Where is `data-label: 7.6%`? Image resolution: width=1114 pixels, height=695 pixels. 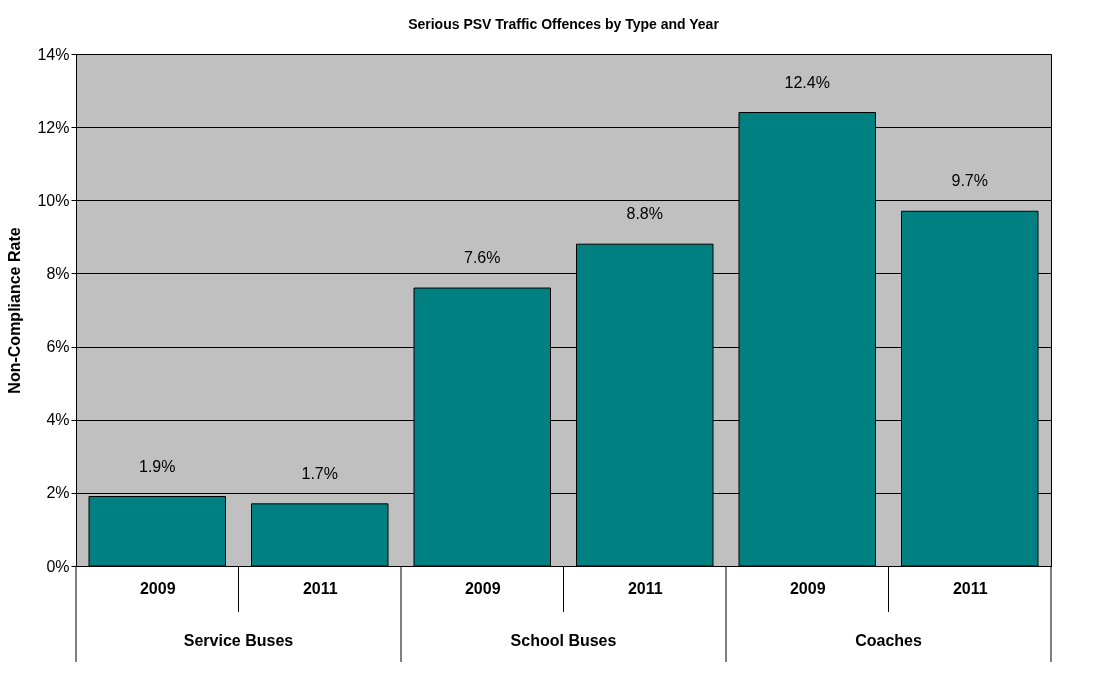 data-label: 7.6% is located at coordinates (482, 258).